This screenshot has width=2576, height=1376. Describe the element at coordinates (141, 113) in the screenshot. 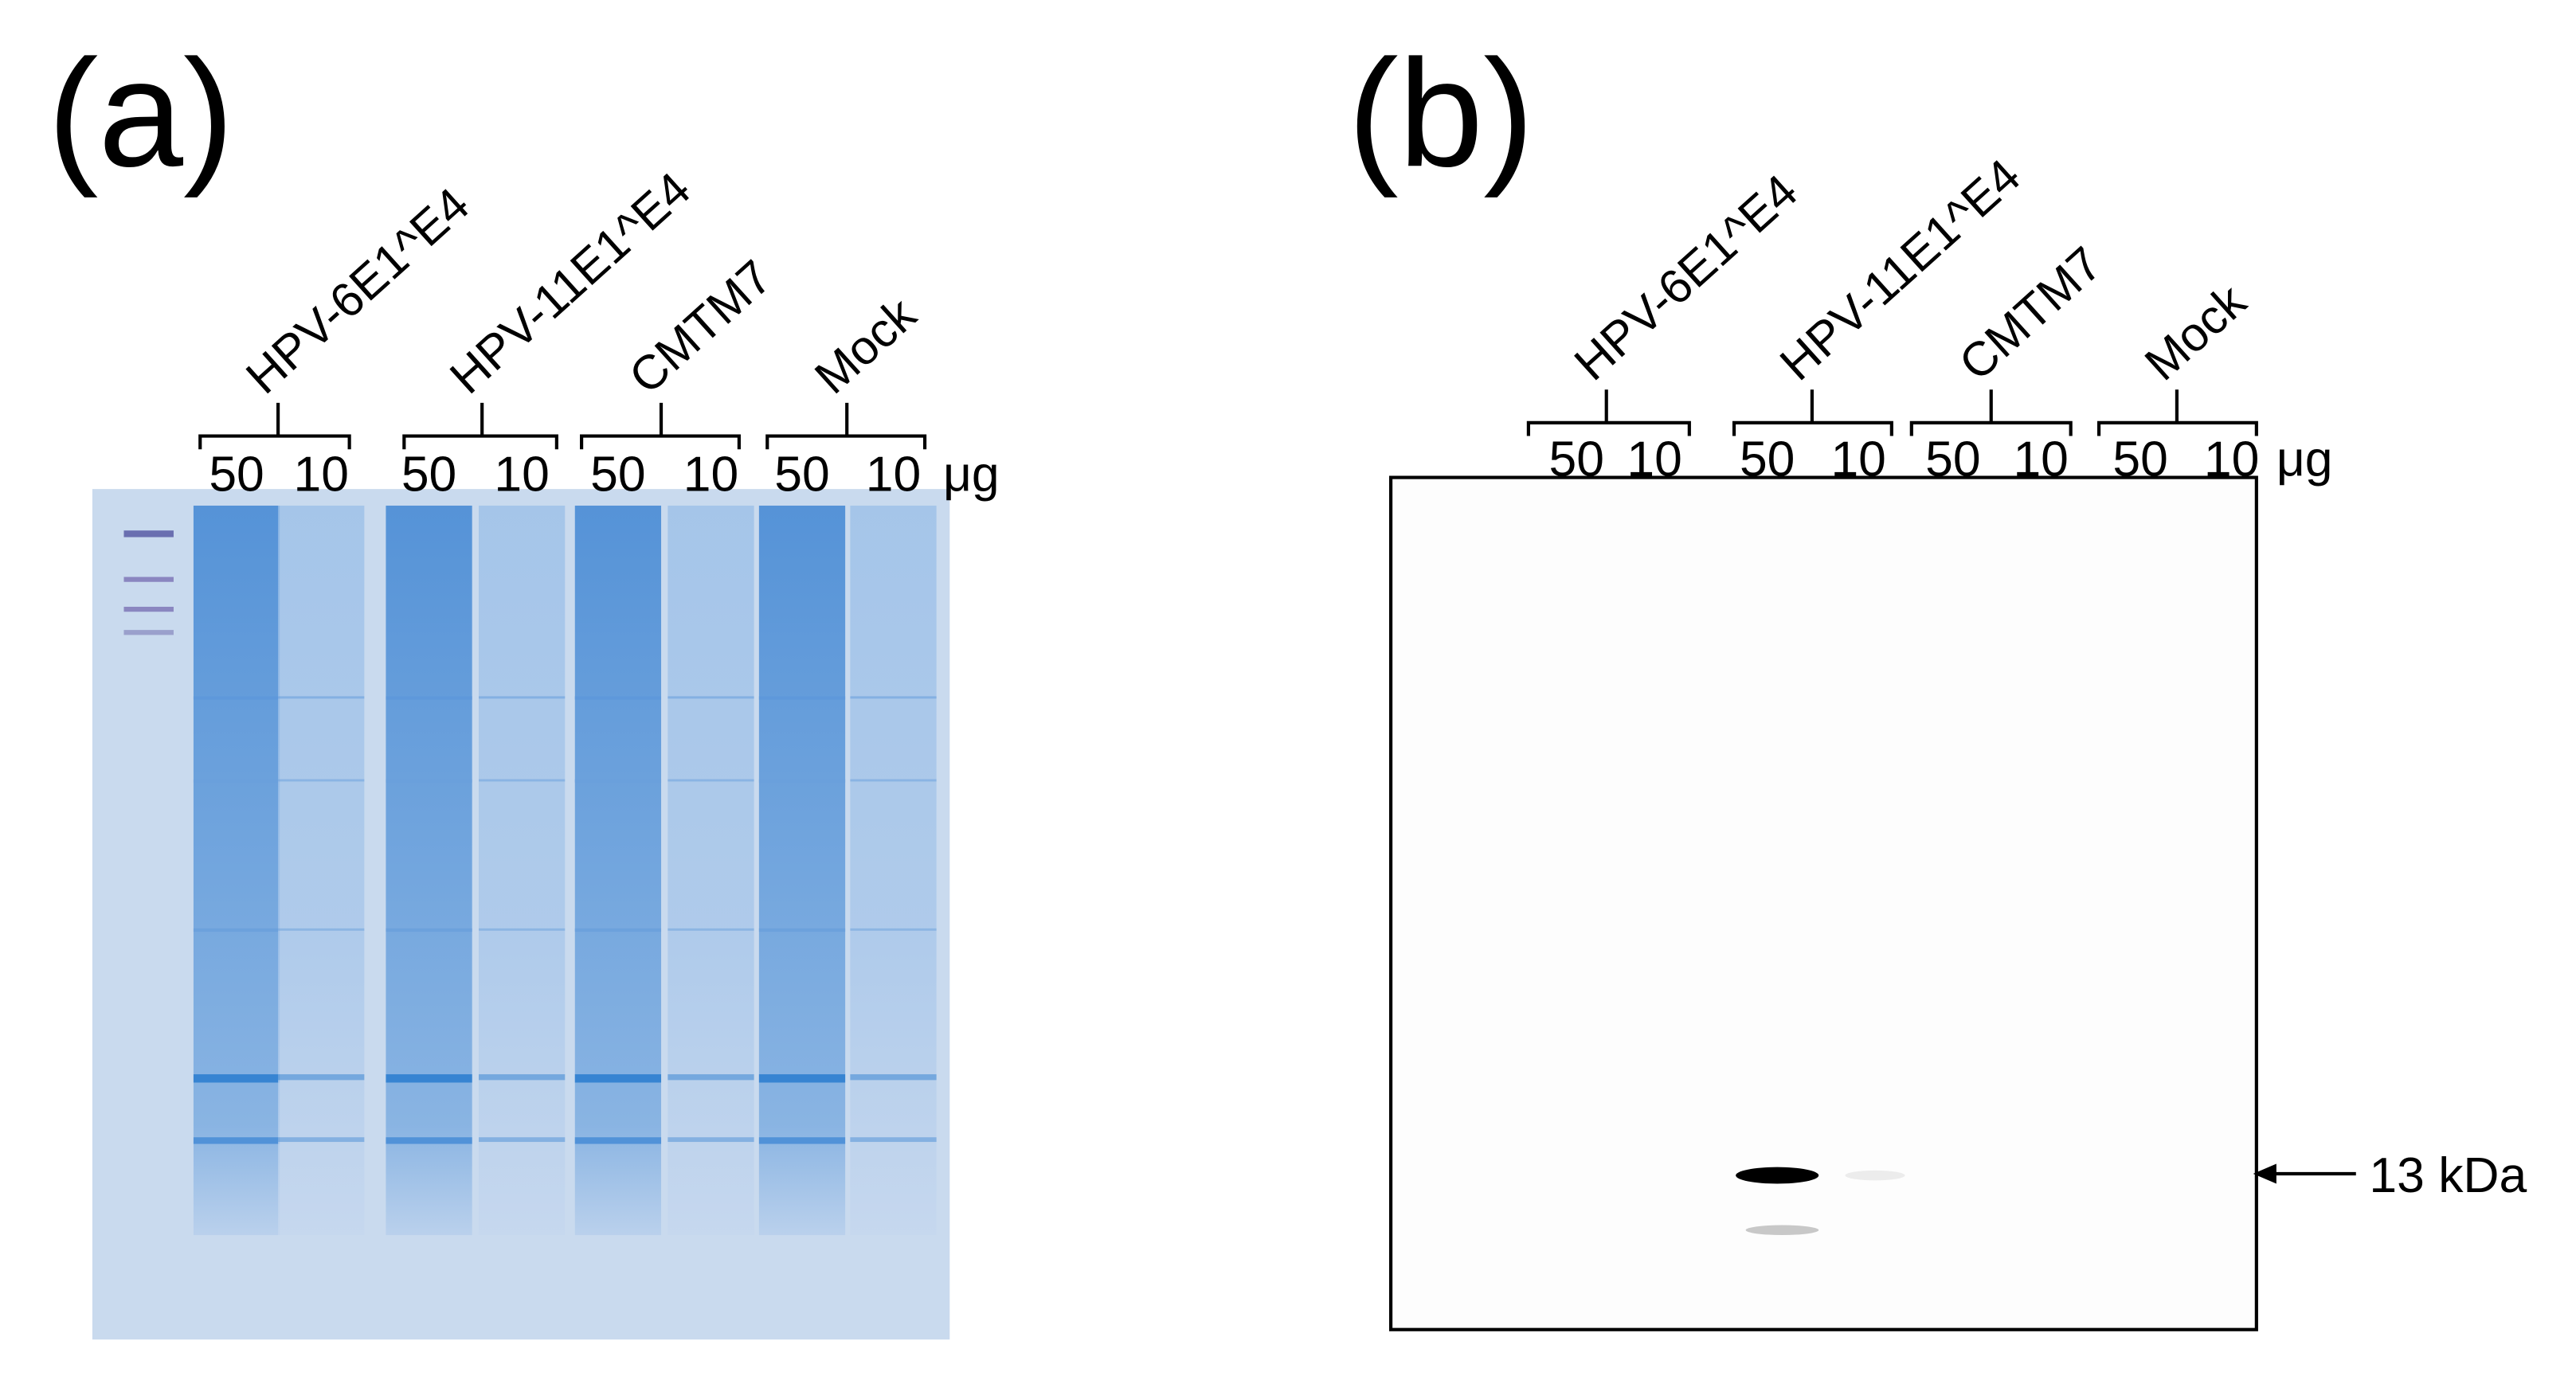

I see `panel-label: (a)` at that location.